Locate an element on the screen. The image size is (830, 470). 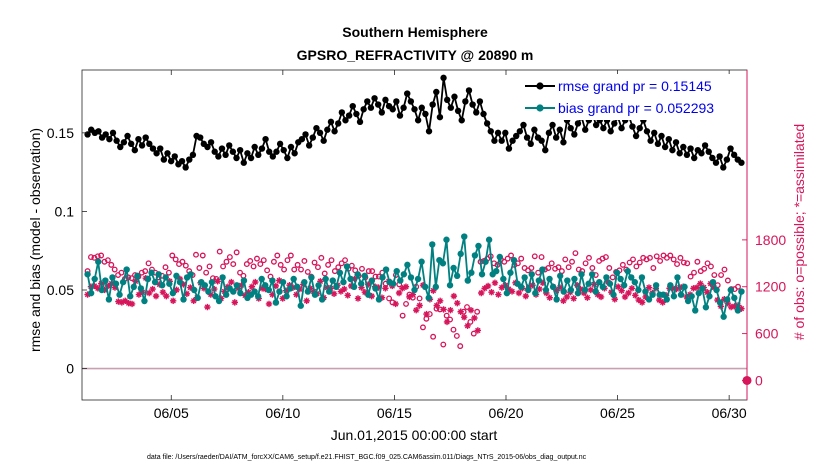
y-axis-right: 0 600 1200 1800 is located at coordinates (764, 235).